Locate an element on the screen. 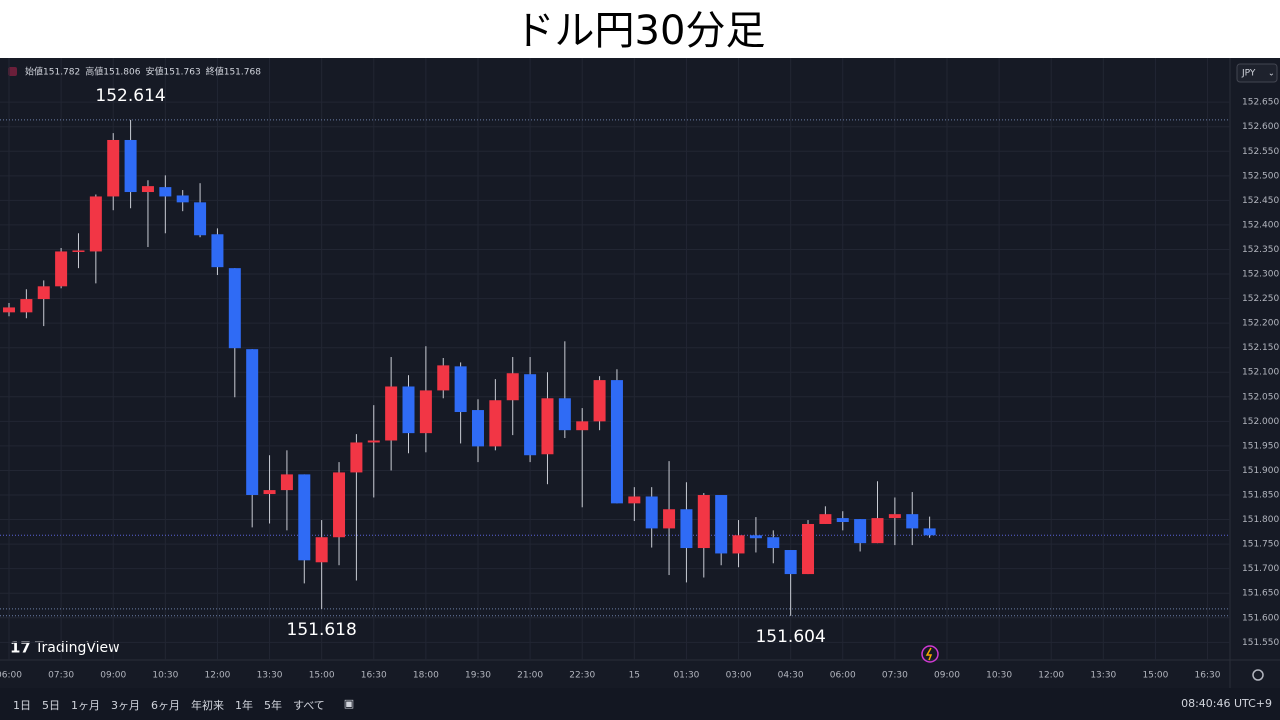 Image resolution: width=1280 pixels, height=720 pixels. x-tick-label: 22:30 is located at coordinates (582, 676).